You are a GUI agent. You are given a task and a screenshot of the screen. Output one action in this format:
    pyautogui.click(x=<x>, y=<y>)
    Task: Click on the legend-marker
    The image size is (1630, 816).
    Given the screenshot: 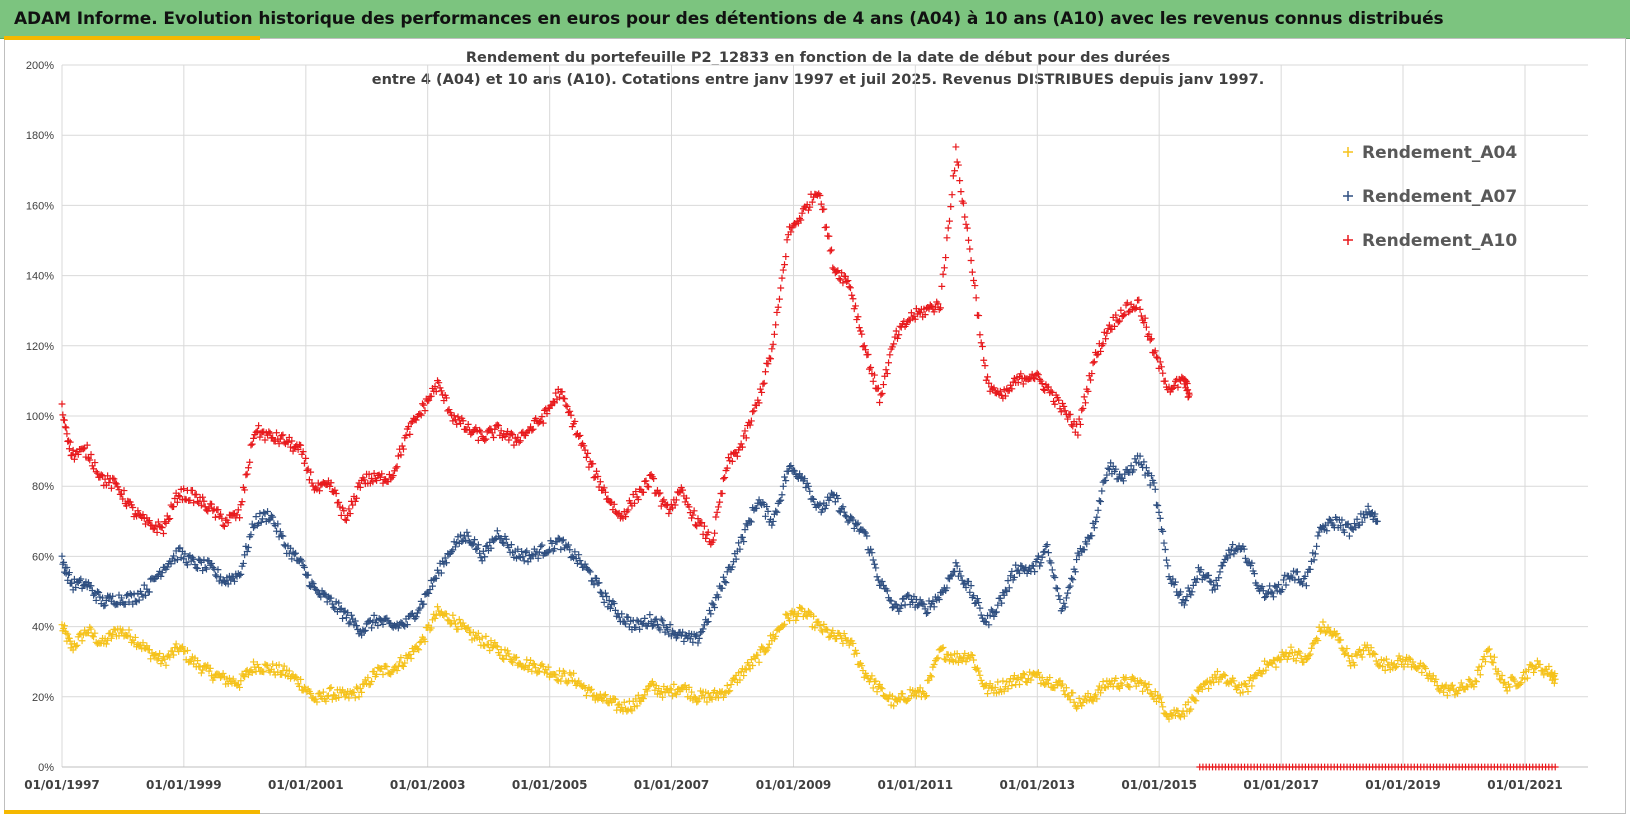 What is the action you would take?
    pyautogui.click(x=1348, y=240)
    